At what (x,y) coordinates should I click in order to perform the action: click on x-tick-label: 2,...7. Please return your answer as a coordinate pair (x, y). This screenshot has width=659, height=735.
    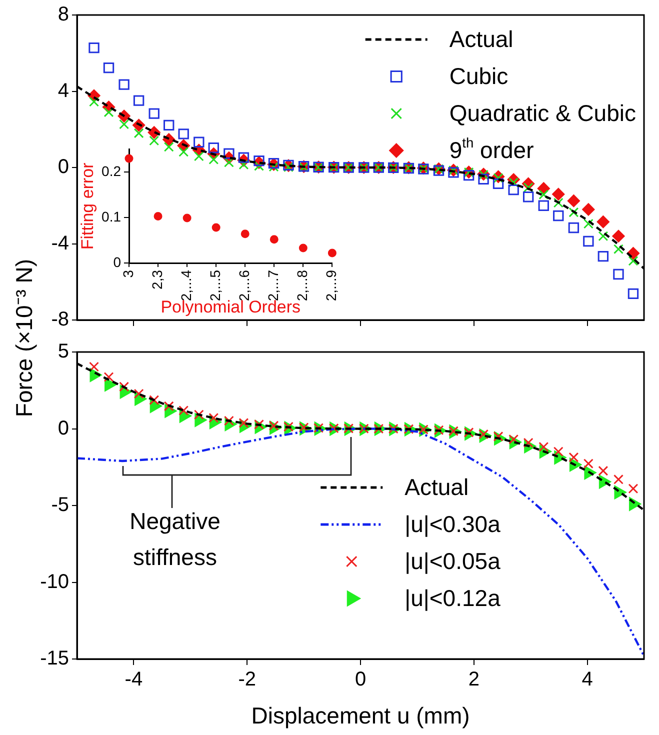
    Looking at the image, I should click on (273, 286).